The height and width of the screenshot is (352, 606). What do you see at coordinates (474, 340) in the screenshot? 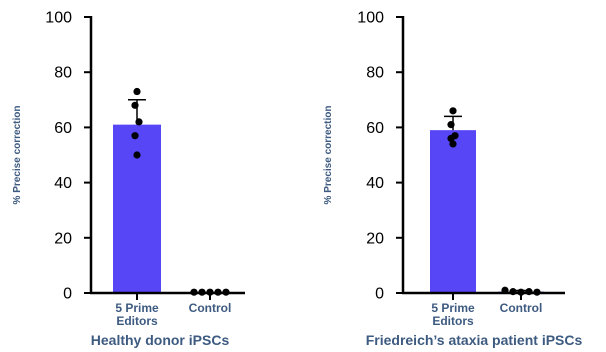
I see `panel-caption: Friedreich’s ataxia patient iPSCs` at bounding box center [474, 340].